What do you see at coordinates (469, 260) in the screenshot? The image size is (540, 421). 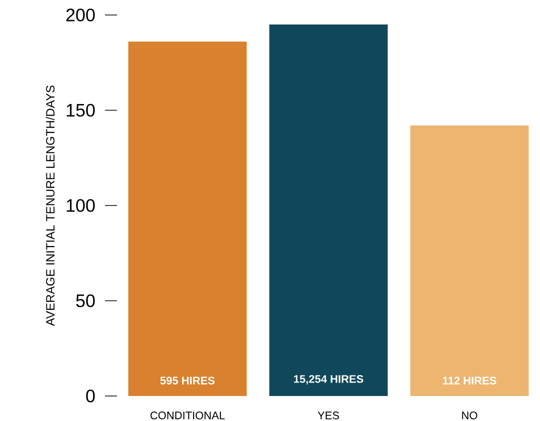 I see `bar` at bounding box center [469, 260].